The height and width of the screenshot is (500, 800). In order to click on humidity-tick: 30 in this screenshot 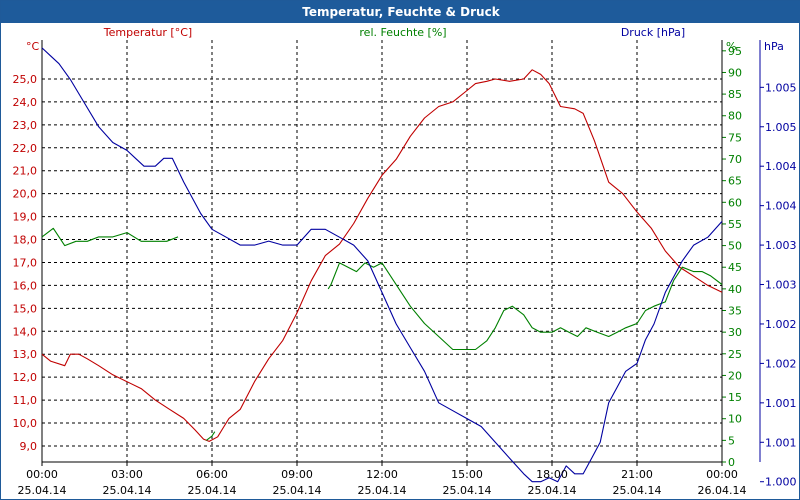, I will do `click(735, 332)`.